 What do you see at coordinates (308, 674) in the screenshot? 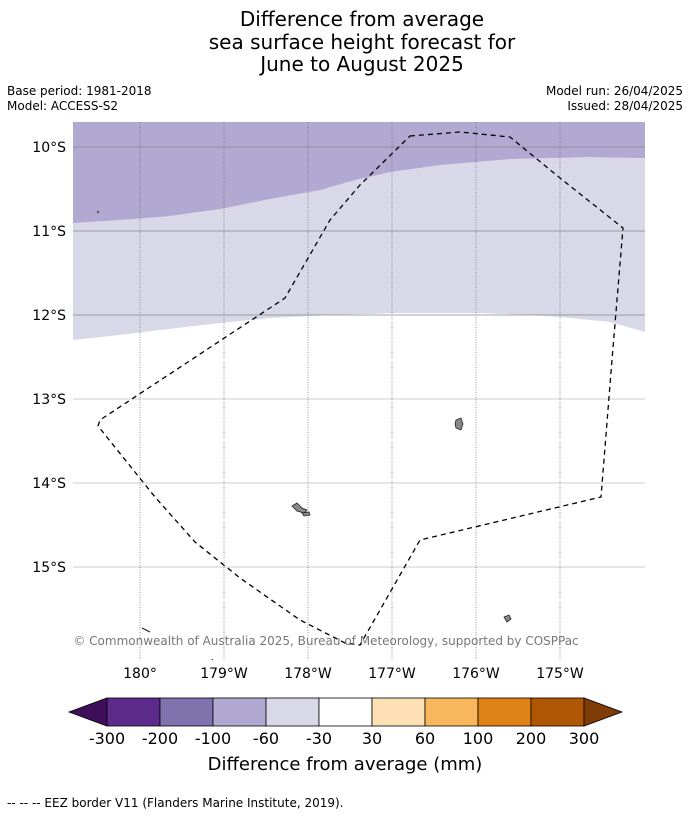
I see `lon-label: 178°W` at bounding box center [308, 674].